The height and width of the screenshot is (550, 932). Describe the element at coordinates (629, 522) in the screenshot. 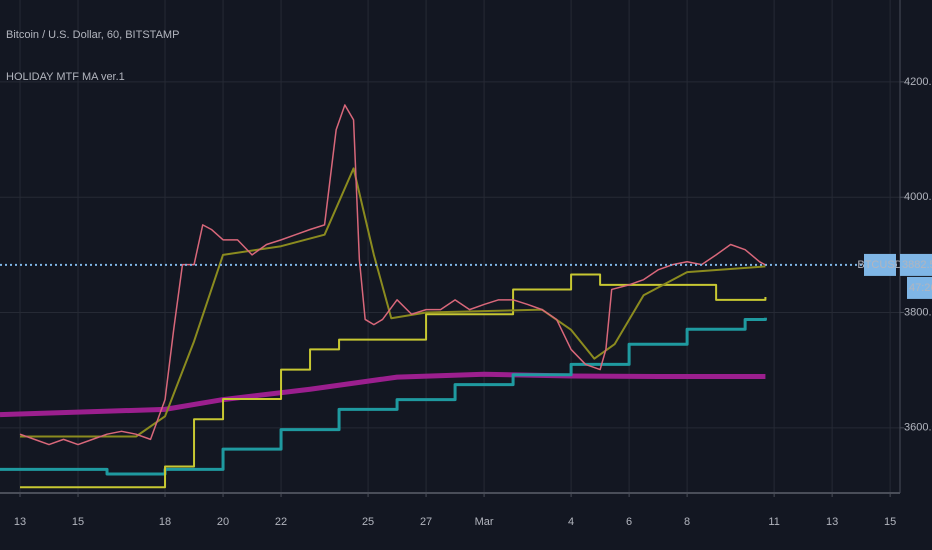

I see `x-tick-label: 6` at that location.